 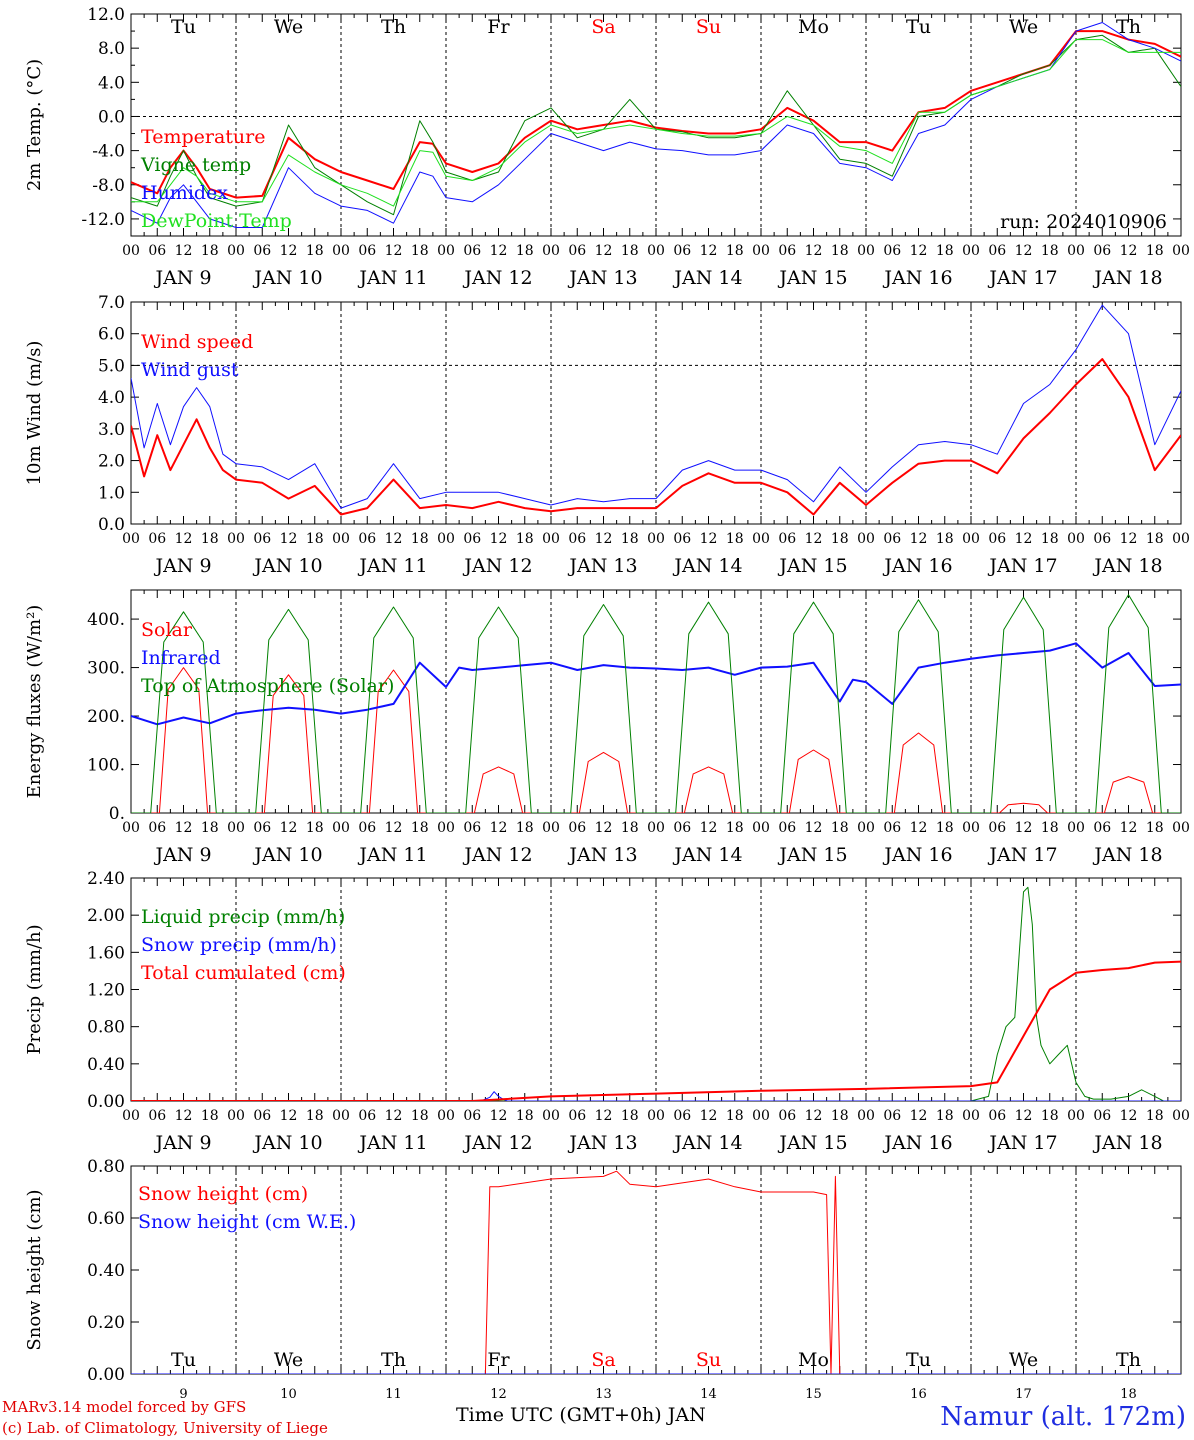 I want to click on y-tick-label: 2.0, so click(x=111, y=462).